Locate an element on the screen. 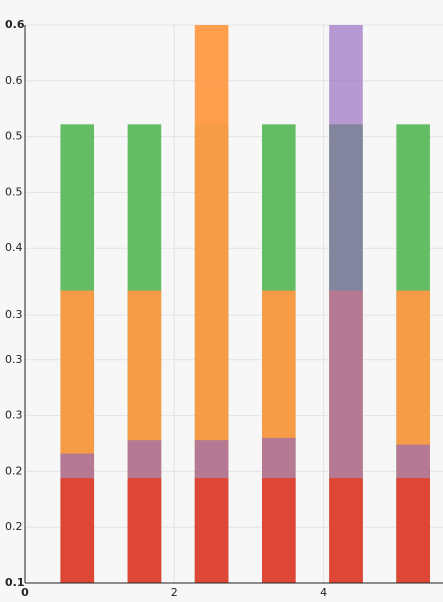 The width and height of the screenshot is (443, 602). y-tick-label: 0.4 is located at coordinates (14, 247).